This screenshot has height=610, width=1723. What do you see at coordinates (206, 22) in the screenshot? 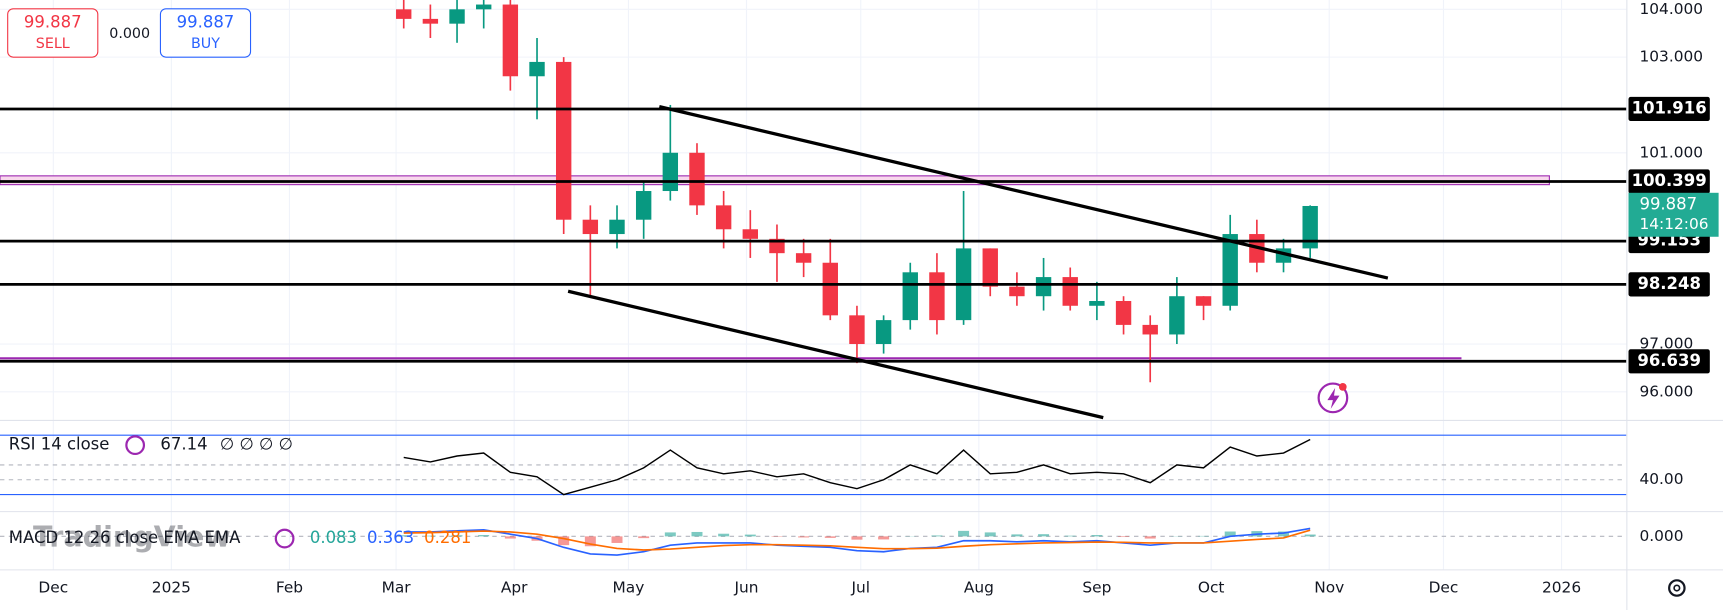
I see `buy-price: 99.887` at bounding box center [206, 22].